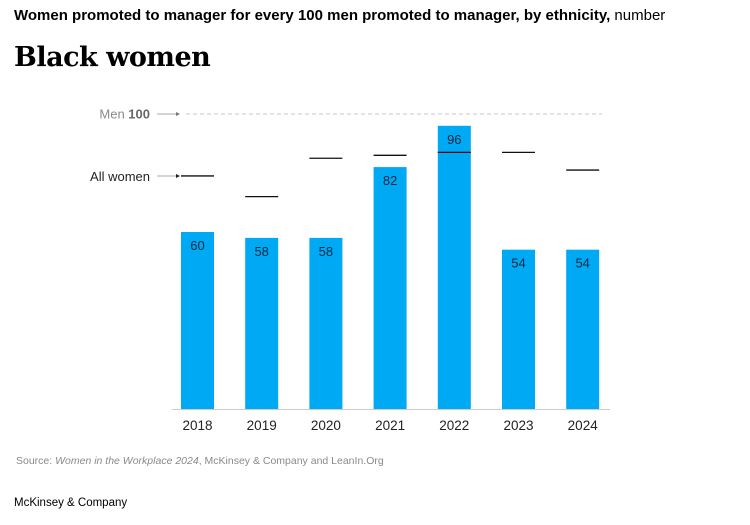 This screenshot has width=750, height=525. I want to click on x-tick-2019: 2019, so click(262, 425).